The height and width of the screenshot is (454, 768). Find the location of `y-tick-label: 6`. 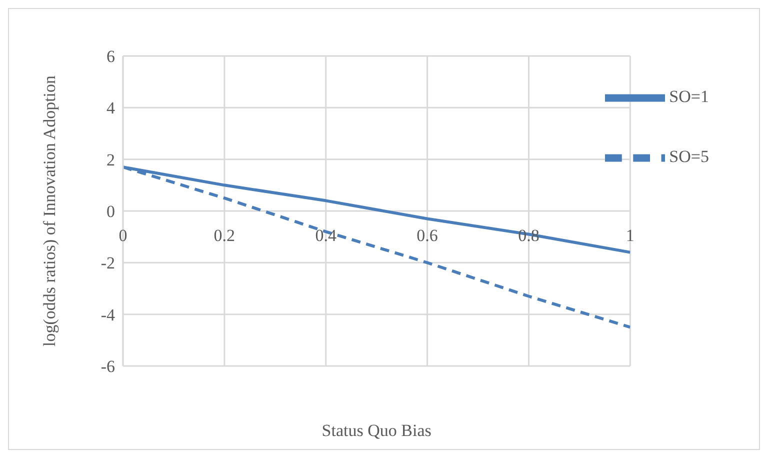

y-tick-label: 6 is located at coordinates (110, 56).